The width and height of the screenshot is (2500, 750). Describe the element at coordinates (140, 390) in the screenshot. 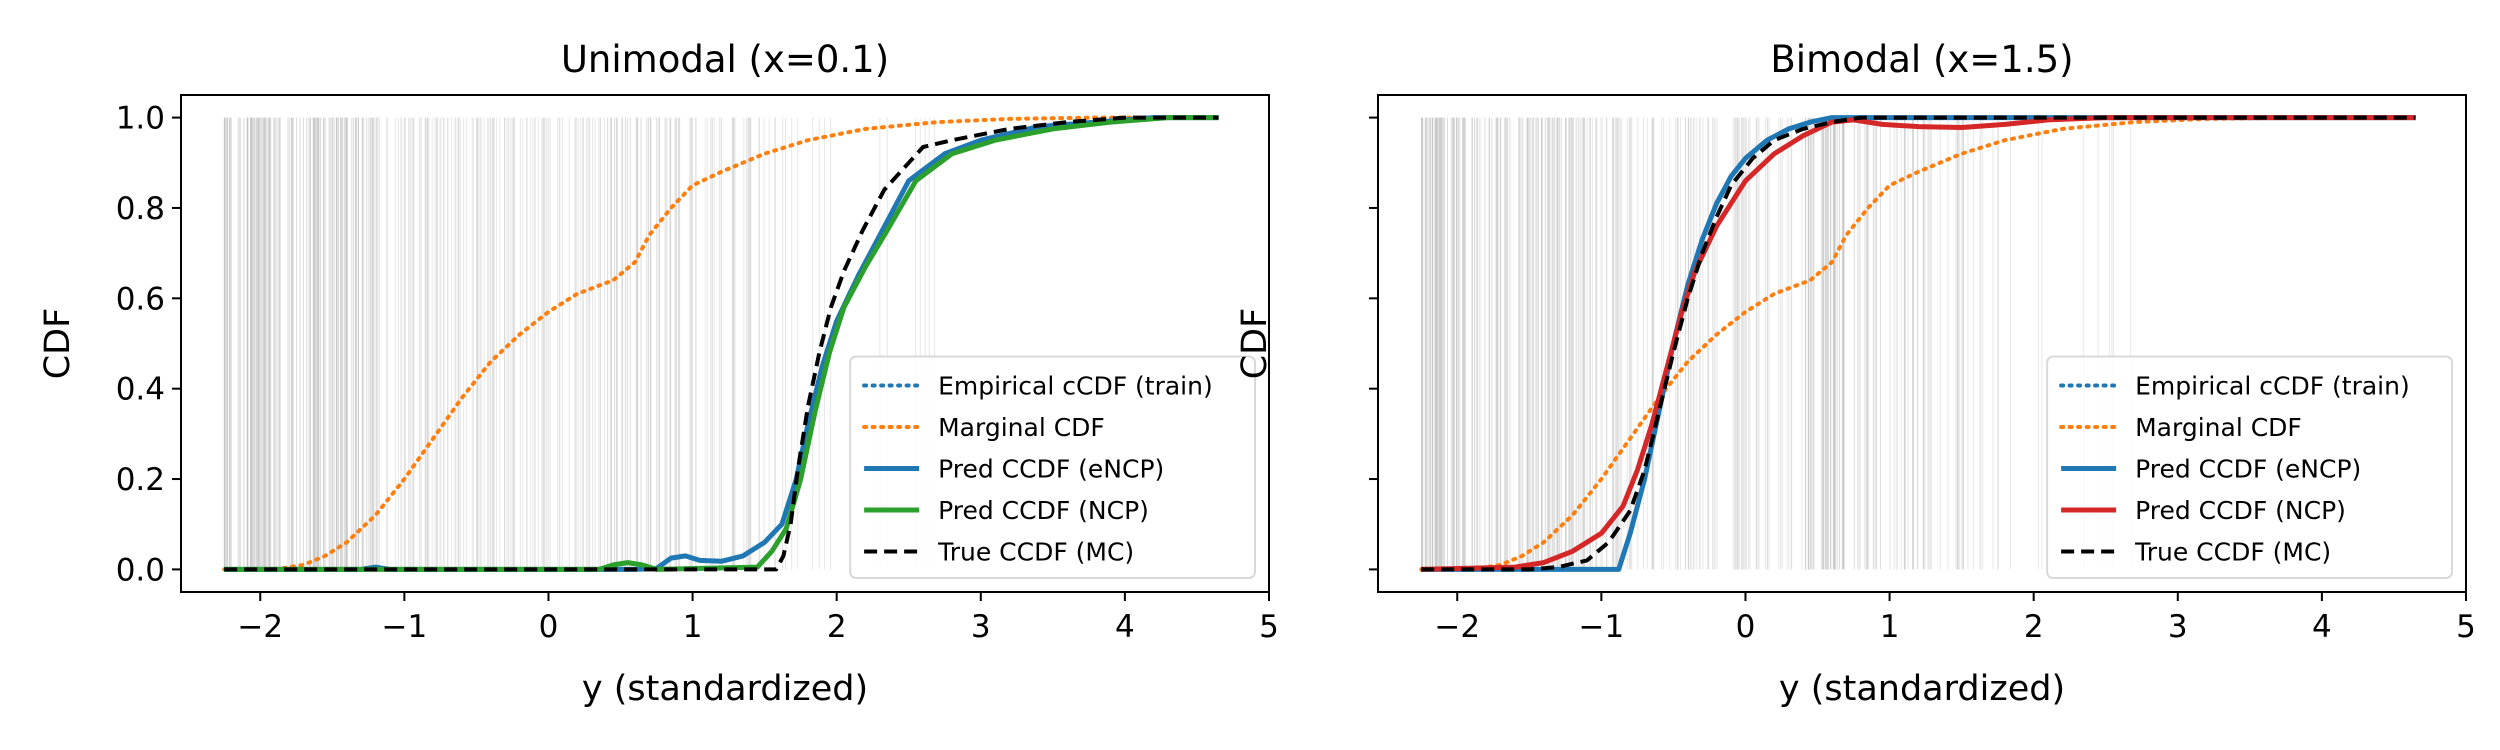

I see `y-tick-label: 0.4` at that location.